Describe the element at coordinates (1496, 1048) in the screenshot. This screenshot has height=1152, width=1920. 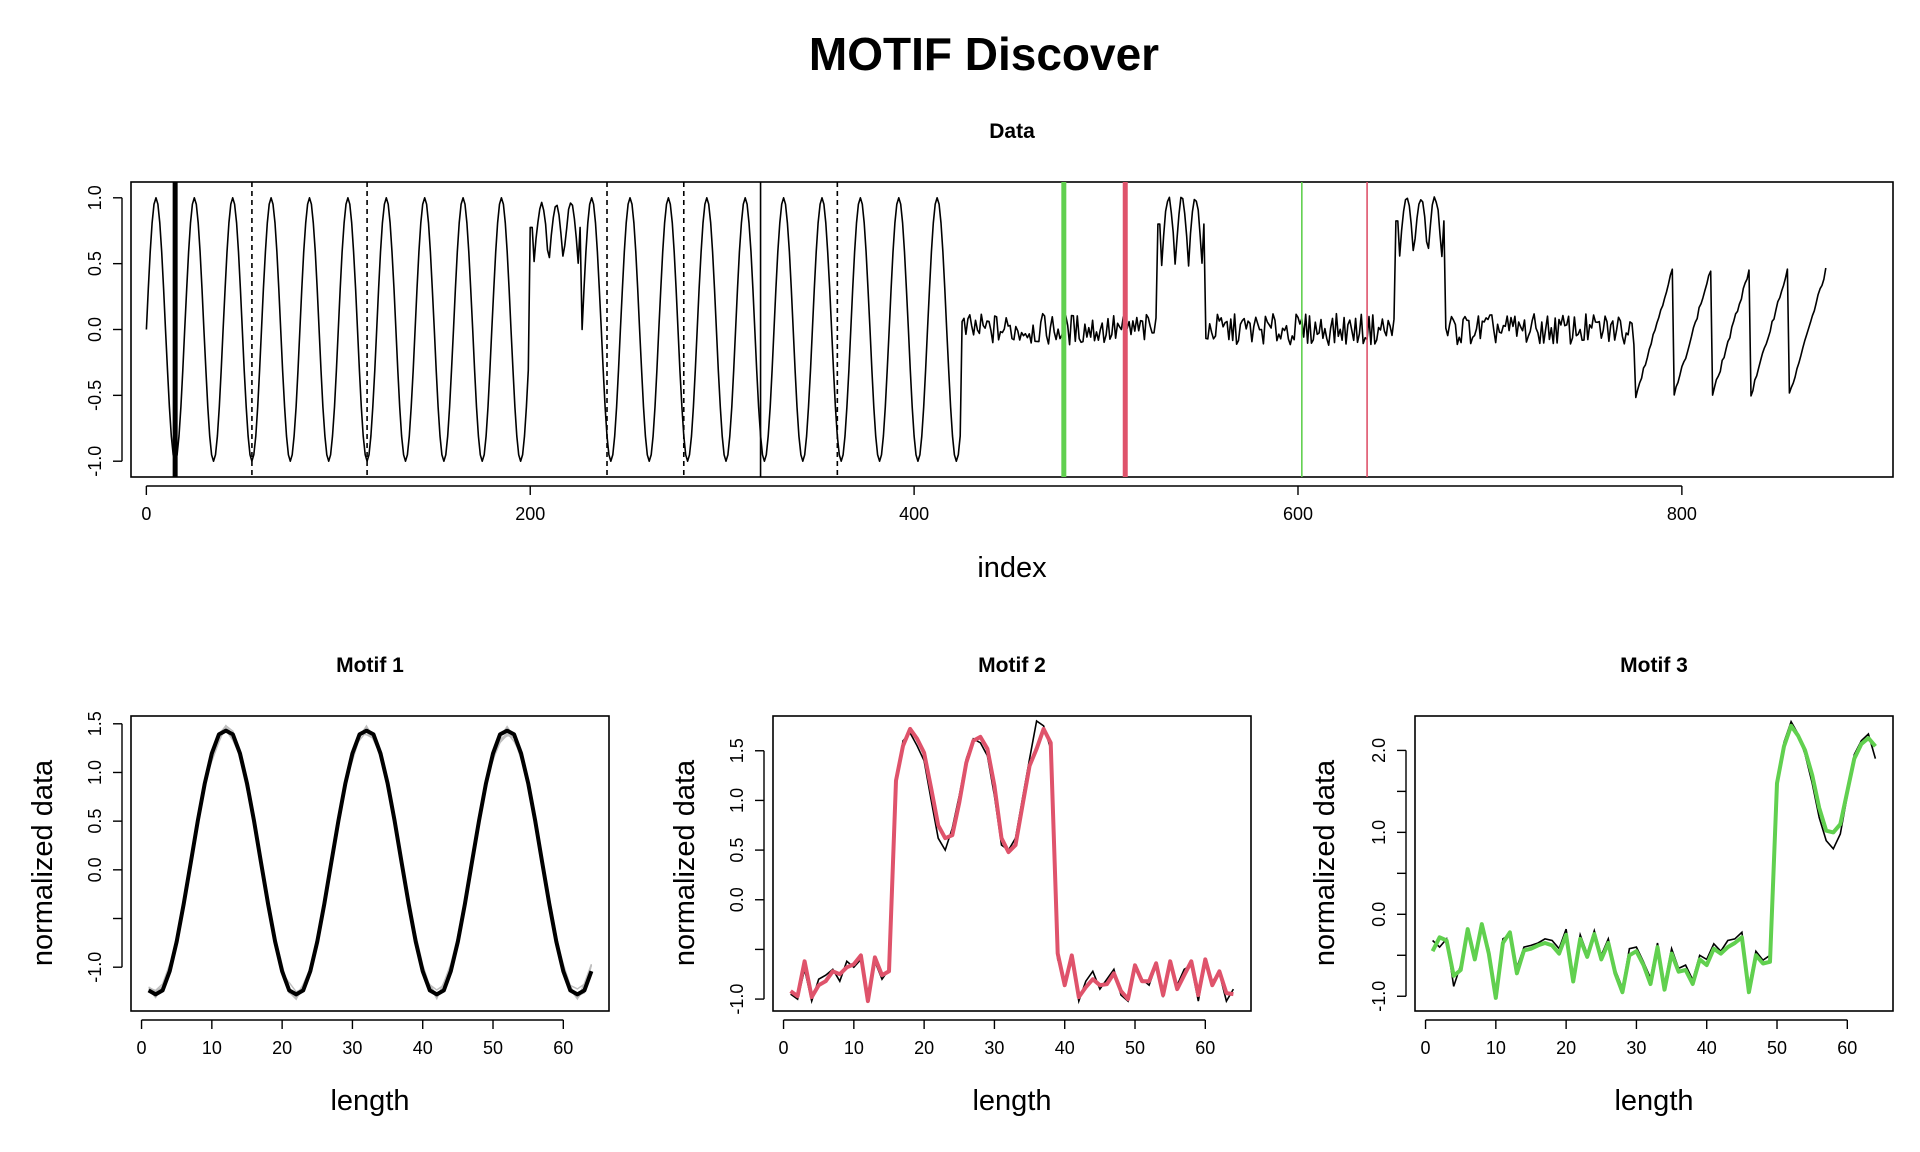
I see `motif3-x-tick-label: 10` at that location.